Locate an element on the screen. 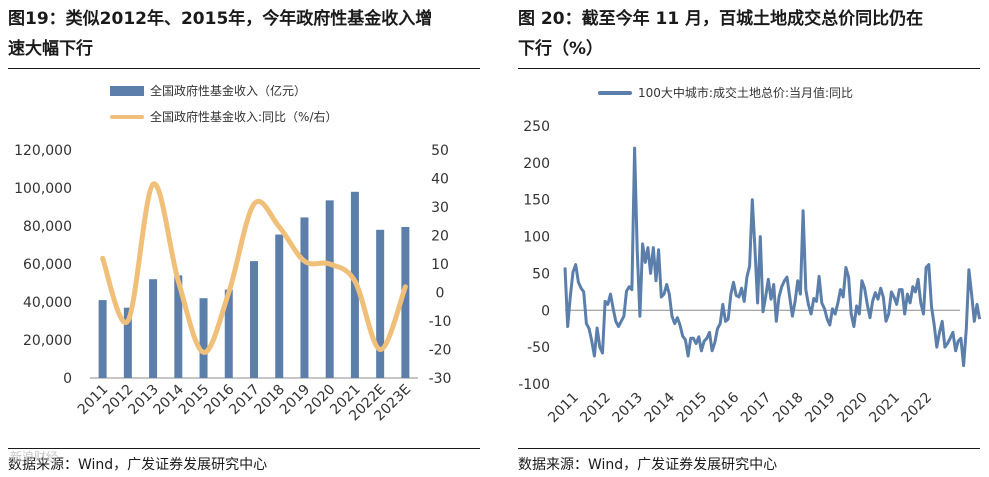 The width and height of the screenshot is (989, 477). right-legend-item: 100大中城市:成交土地总价:当月值:同比 is located at coordinates (725, 92).